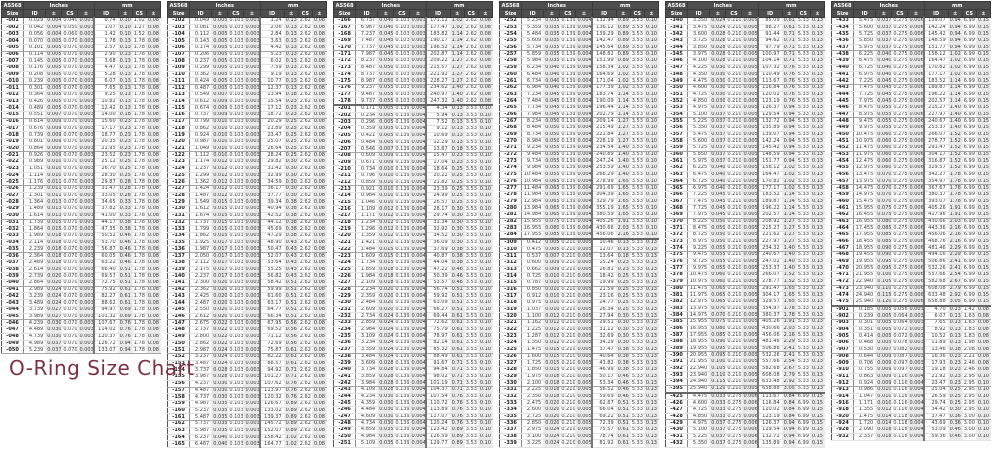 This screenshot has height=452, width=1000. What do you see at coordinates (345, 196) in the screenshot?
I see `cell-size: -214` at bounding box center [345, 196].